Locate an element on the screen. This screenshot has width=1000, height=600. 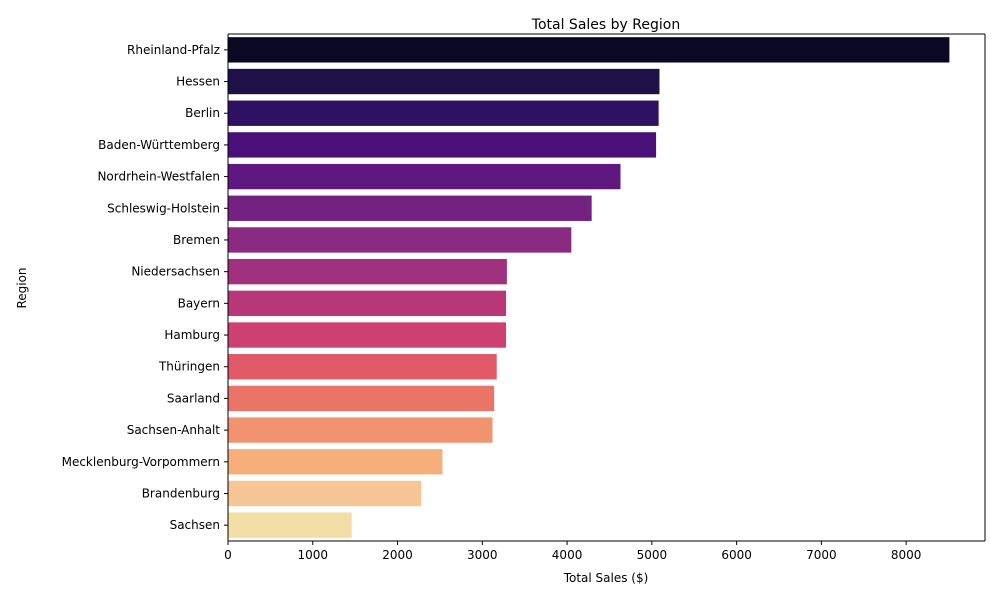
x-tick-label: 4000 is located at coordinates (567, 555).